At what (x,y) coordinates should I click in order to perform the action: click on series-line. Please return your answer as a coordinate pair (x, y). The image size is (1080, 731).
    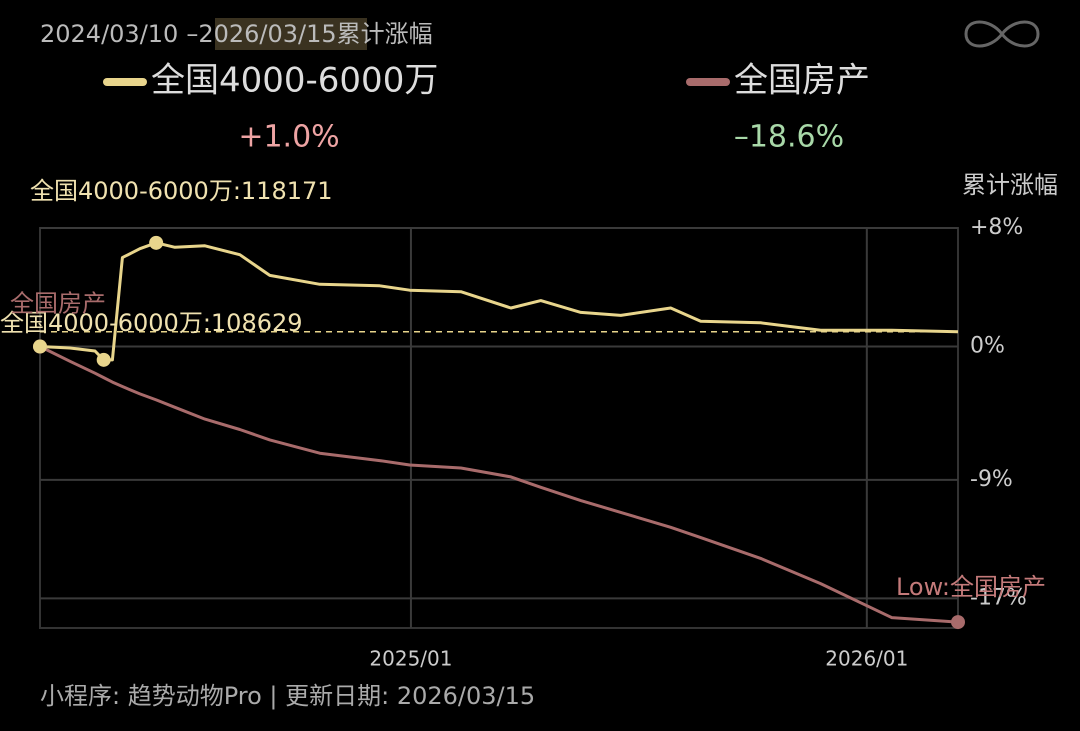
    Looking at the image, I should click on (499, 301).